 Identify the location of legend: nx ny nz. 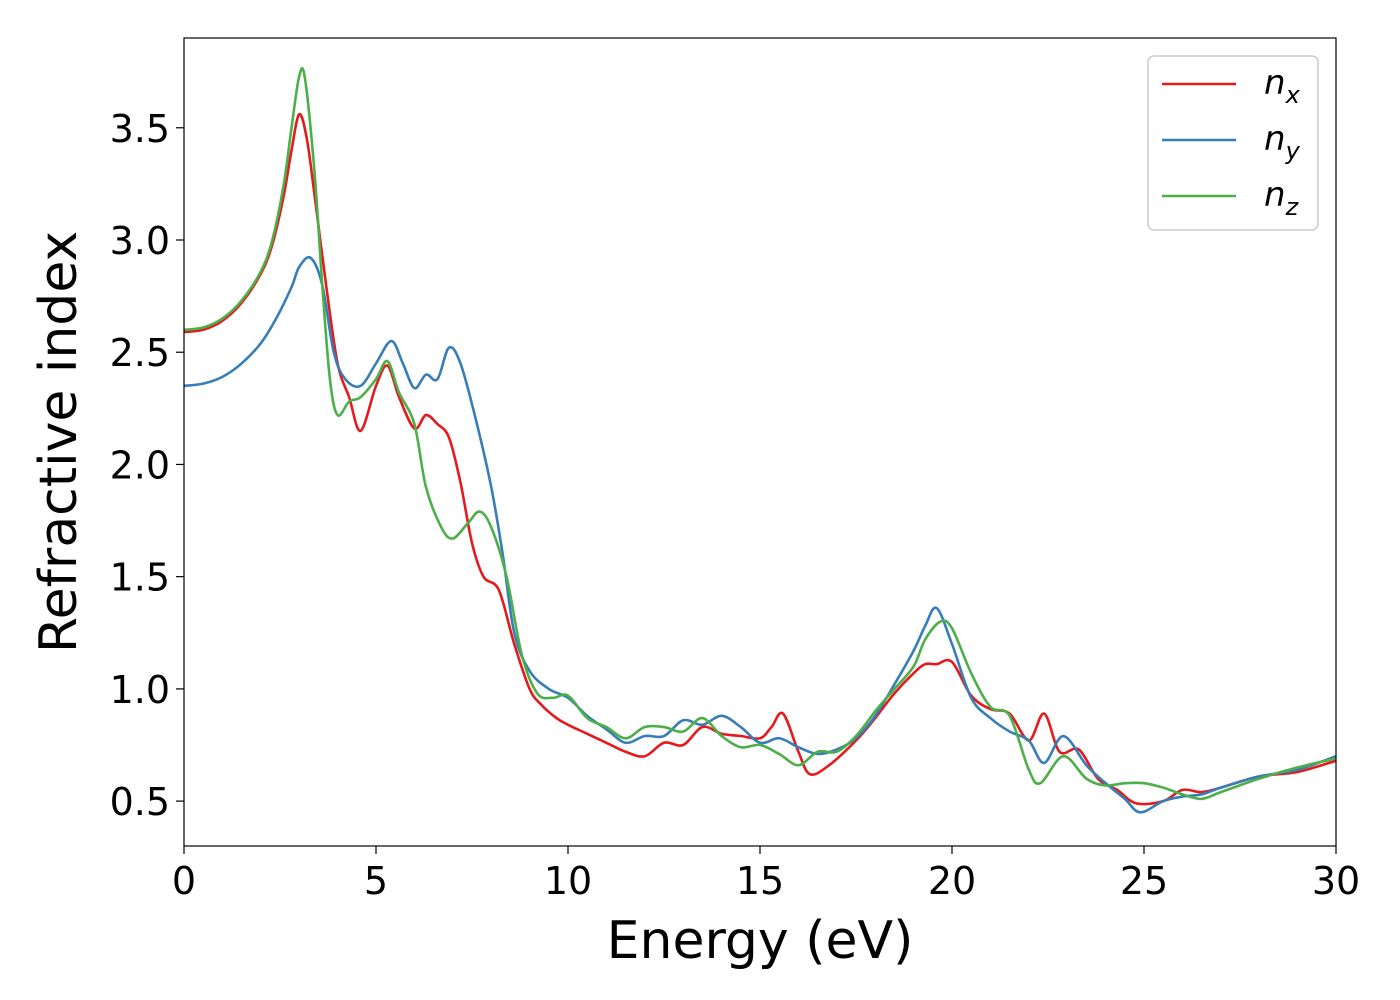
(1233, 143).